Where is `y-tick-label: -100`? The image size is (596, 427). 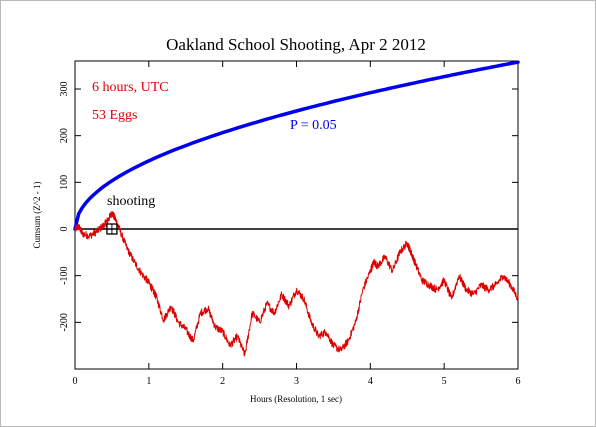 y-tick-label: -100 is located at coordinates (64, 275).